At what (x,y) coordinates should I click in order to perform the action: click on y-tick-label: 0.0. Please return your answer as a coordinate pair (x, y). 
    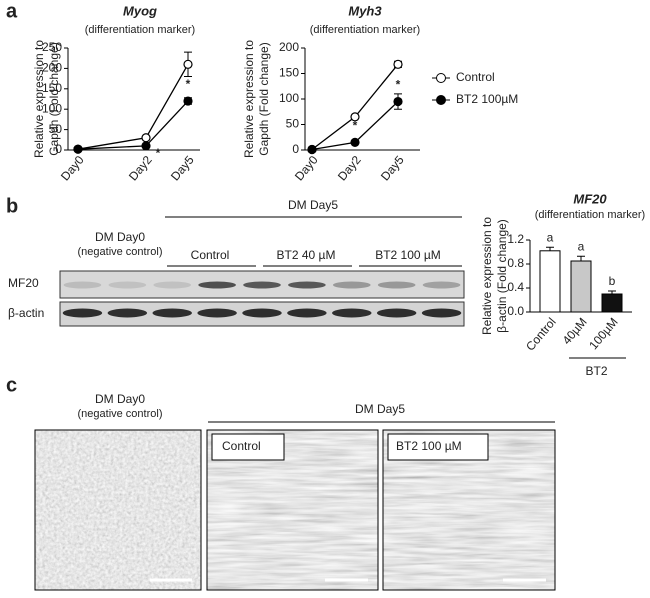
    Looking at the image, I should click on (515, 311).